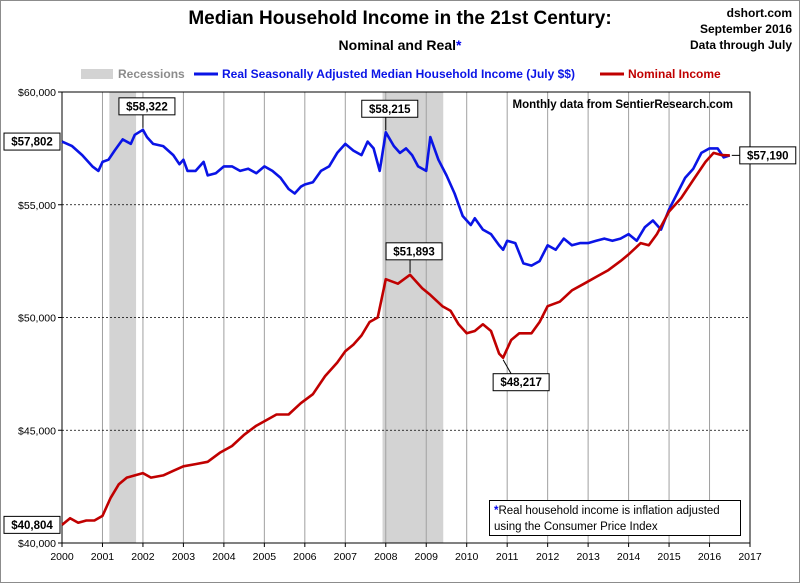 Image resolution: width=800 pixels, height=583 pixels. What do you see at coordinates (184, 557) in the screenshot?
I see `x-tick-label-2003: 2003` at bounding box center [184, 557].